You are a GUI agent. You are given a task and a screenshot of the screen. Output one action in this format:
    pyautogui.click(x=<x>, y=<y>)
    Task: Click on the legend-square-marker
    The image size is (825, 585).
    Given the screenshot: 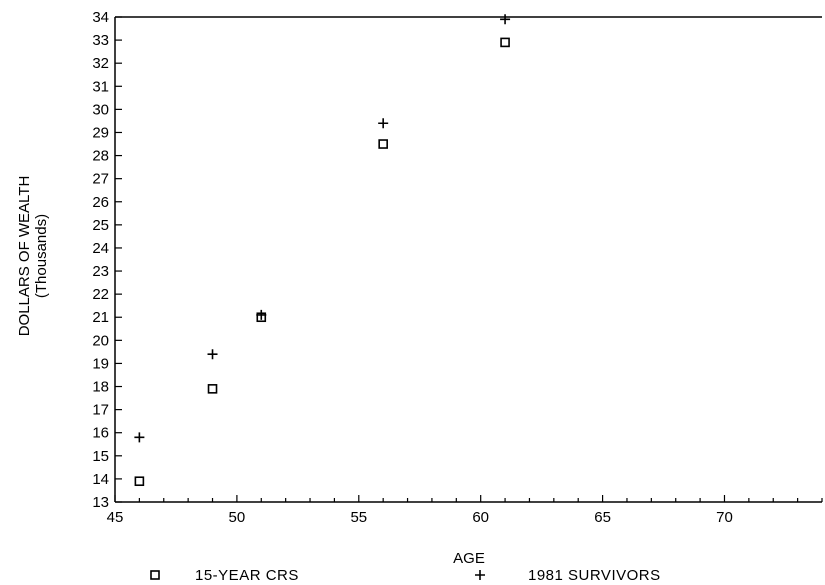 What is the action you would take?
    pyautogui.click(x=155, y=575)
    